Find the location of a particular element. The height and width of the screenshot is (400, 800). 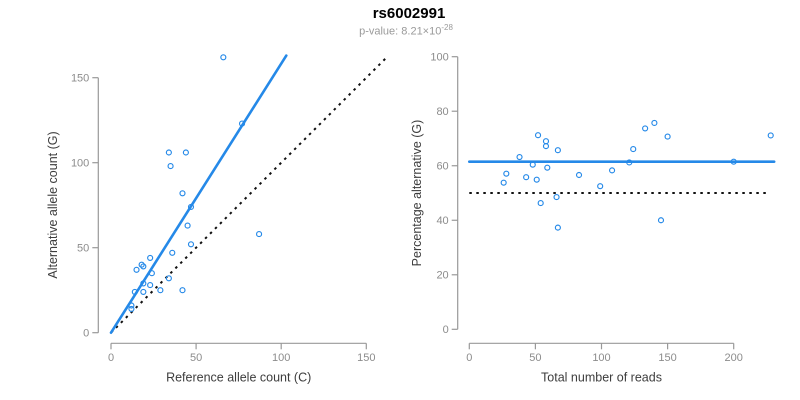

y-tick-label: 40 is located at coordinates (442, 221).